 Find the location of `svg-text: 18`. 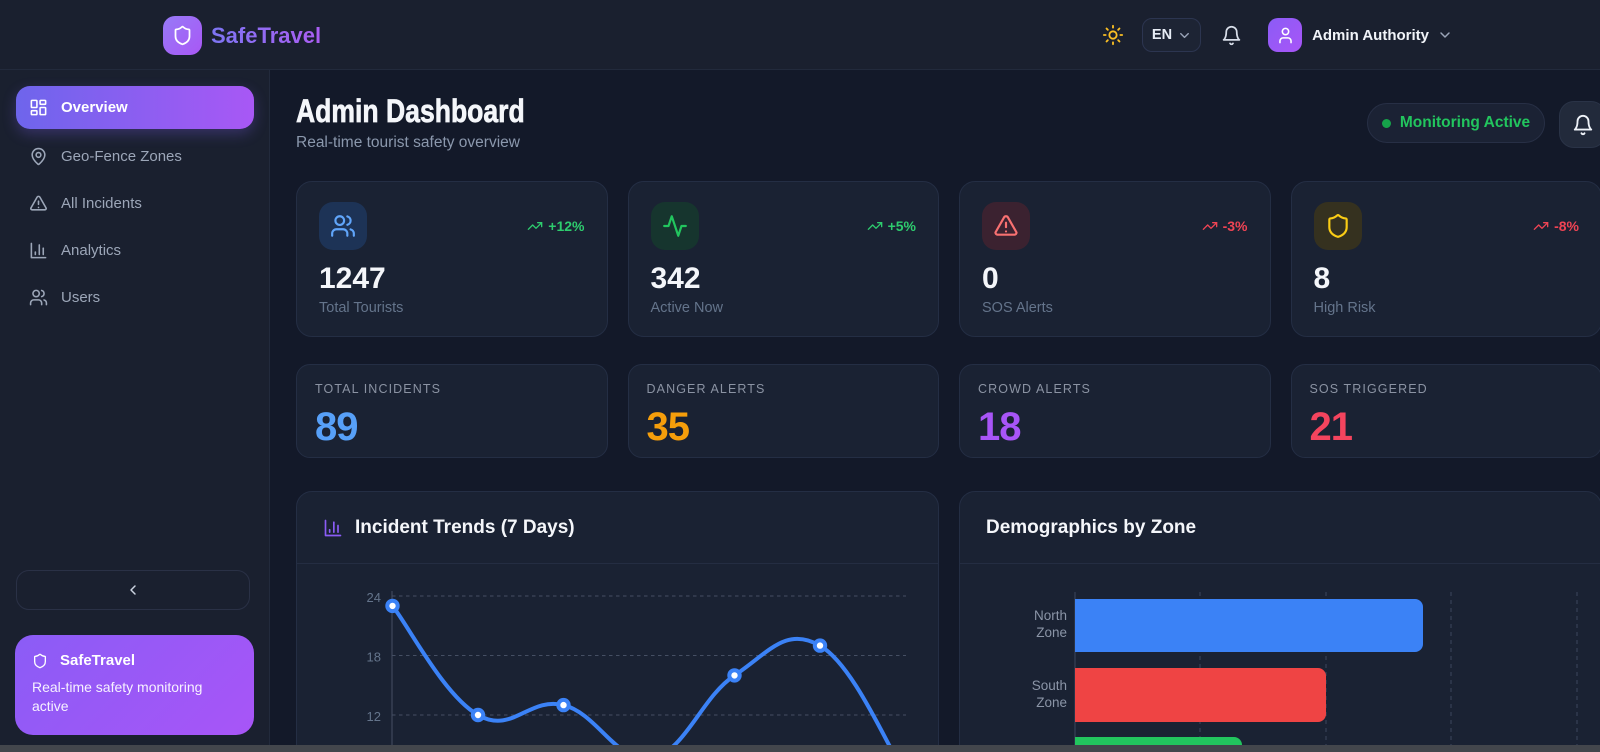

svg-text: 18 is located at coordinates (374, 657).